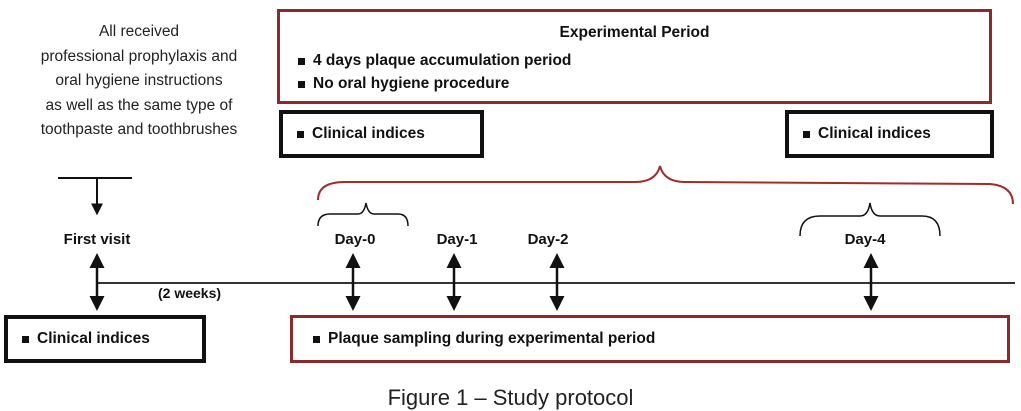  I want to click on clinical-indices-box-day0: Clinical indices, so click(381, 134).